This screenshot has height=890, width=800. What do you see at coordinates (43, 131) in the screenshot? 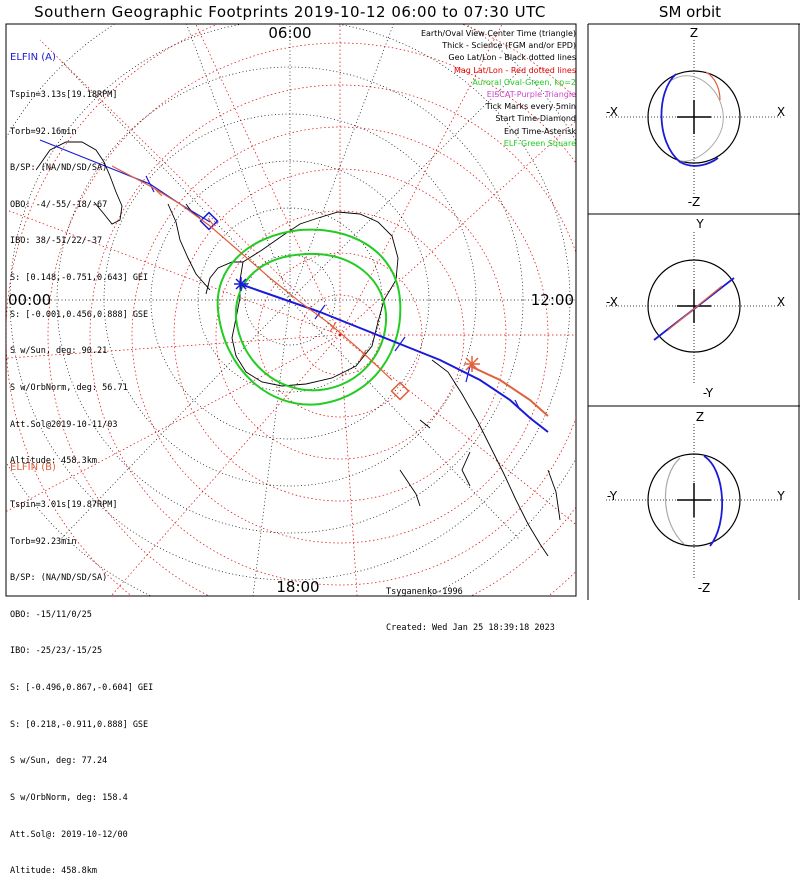
I see `elfin-a-line: Torb=92.16min` at bounding box center [43, 131].